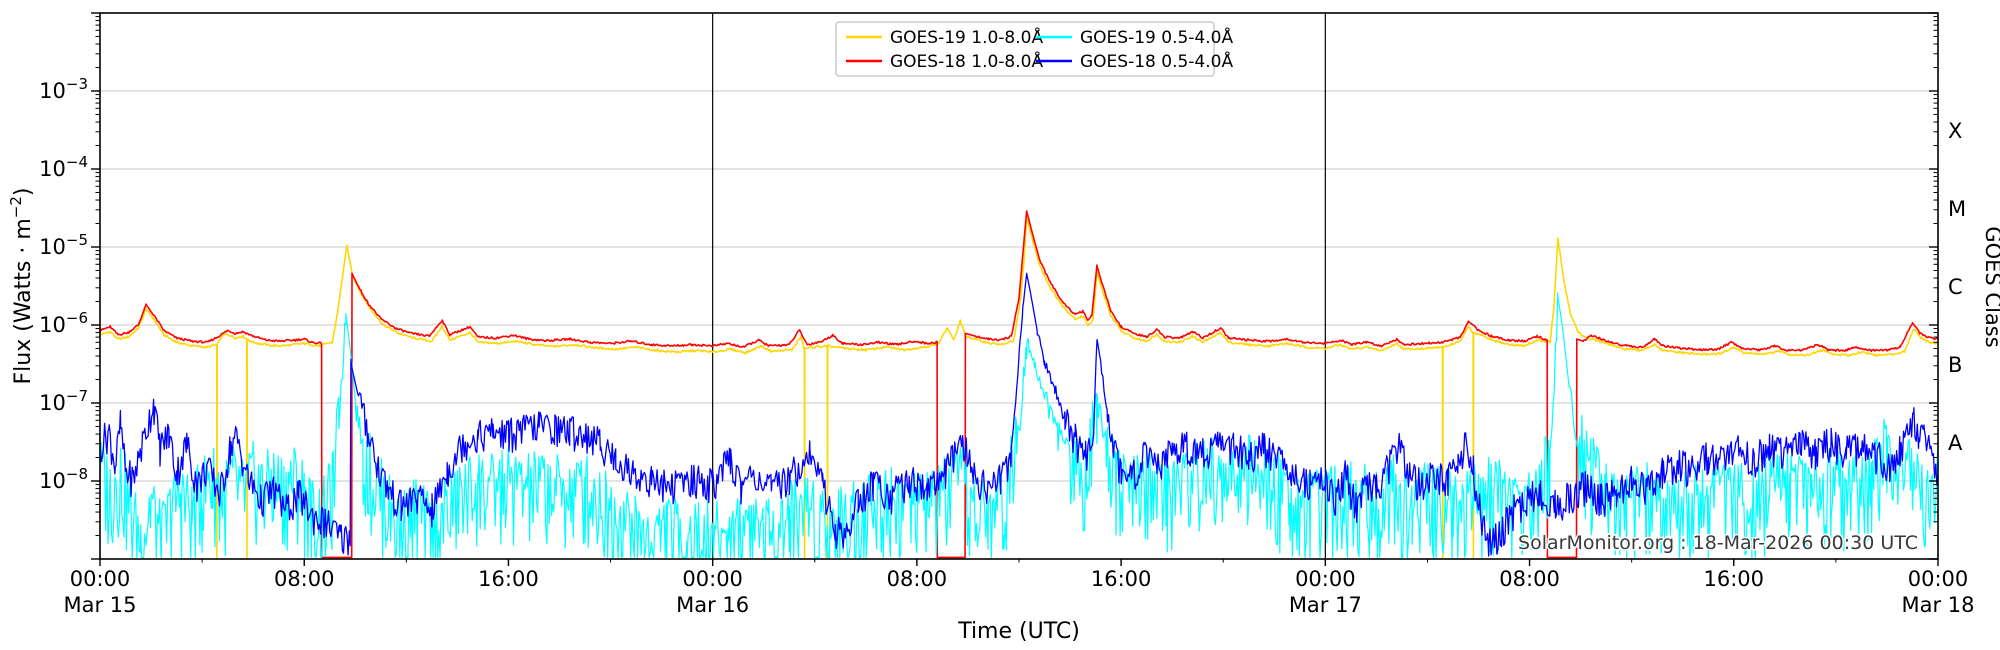 This screenshot has height=650, width=2000. What do you see at coordinates (1325, 605) in the screenshot?
I see `x-tick-date-label: Mar 17` at bounding box center [1325, 605].